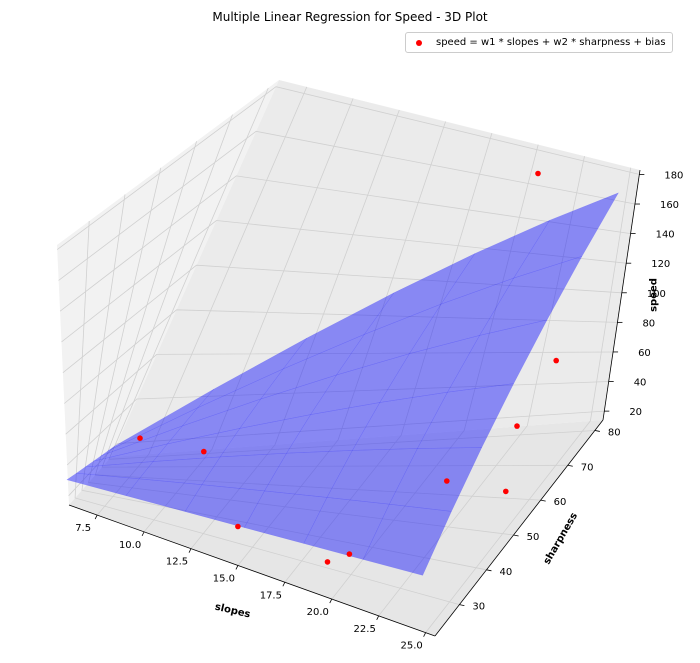 The width and height of the screenshot is (700, 663). What do you see at coordinates (224, 578) in the screenshot?
I see `x-tick-label: 15.0` at bounding box center [224, 578].